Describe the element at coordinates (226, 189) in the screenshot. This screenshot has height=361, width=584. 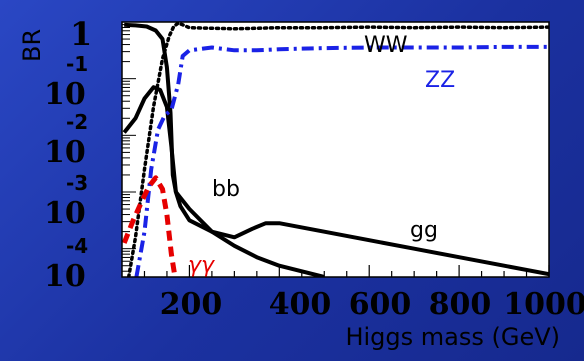
I see `label-bb: bb` at that location.